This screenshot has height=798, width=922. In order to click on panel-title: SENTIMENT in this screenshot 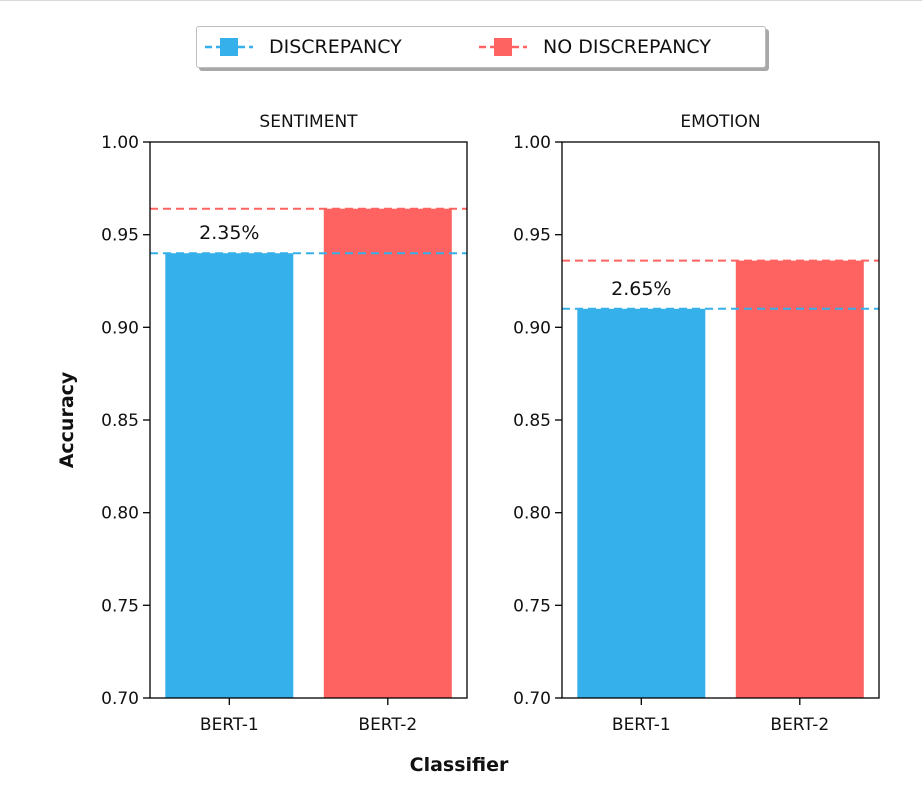, I will do `click(308, 122)`.